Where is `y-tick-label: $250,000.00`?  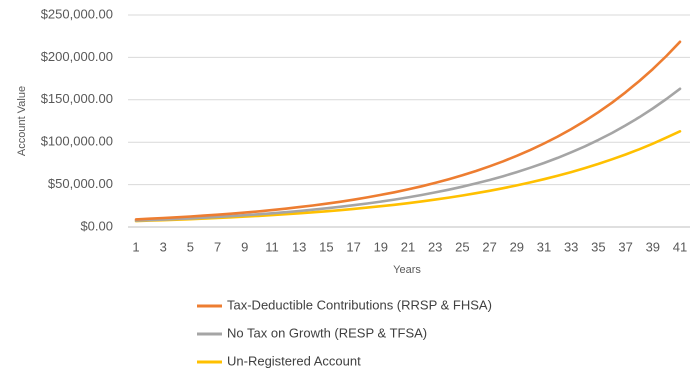
y-tick-label: $250,000.00 is located at coordinates (77, 13).